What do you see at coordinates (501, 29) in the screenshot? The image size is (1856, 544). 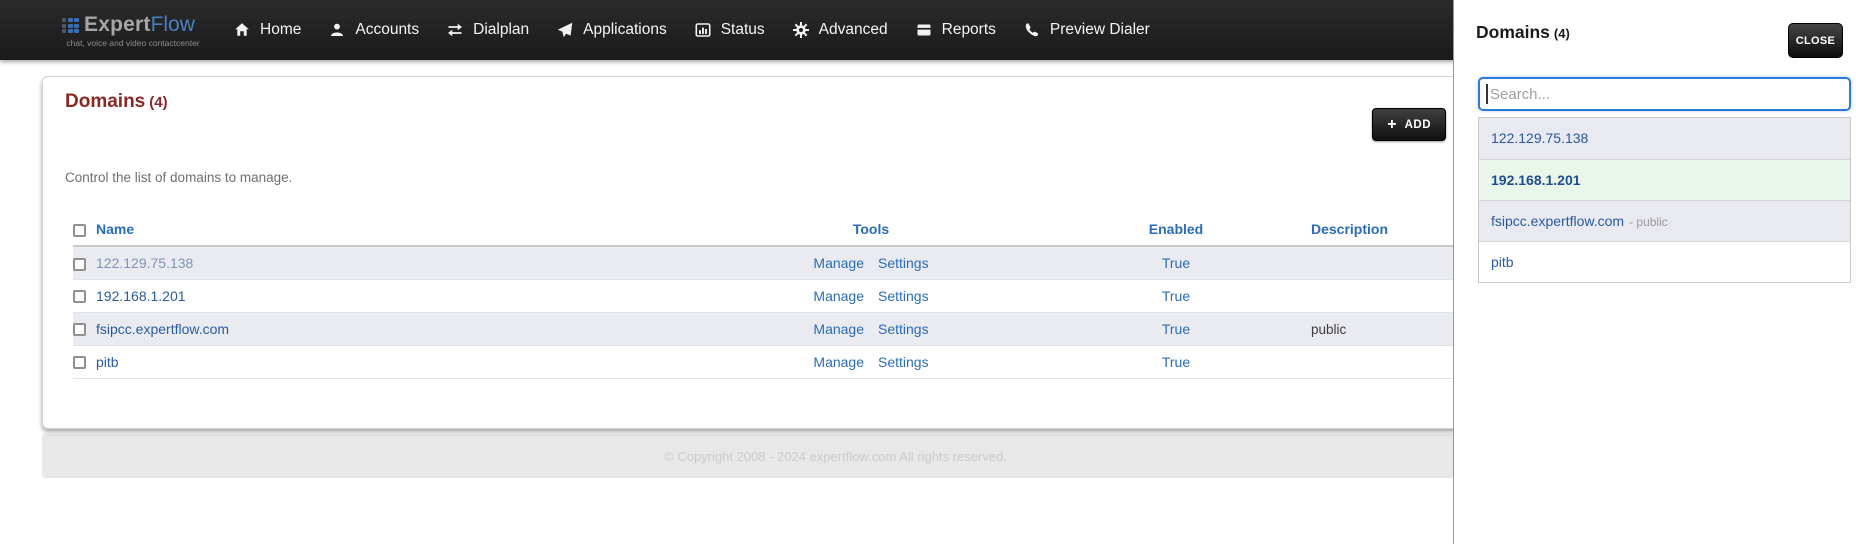 I see `nav-item-label: Dialplan` at bounding box center [501, 29].